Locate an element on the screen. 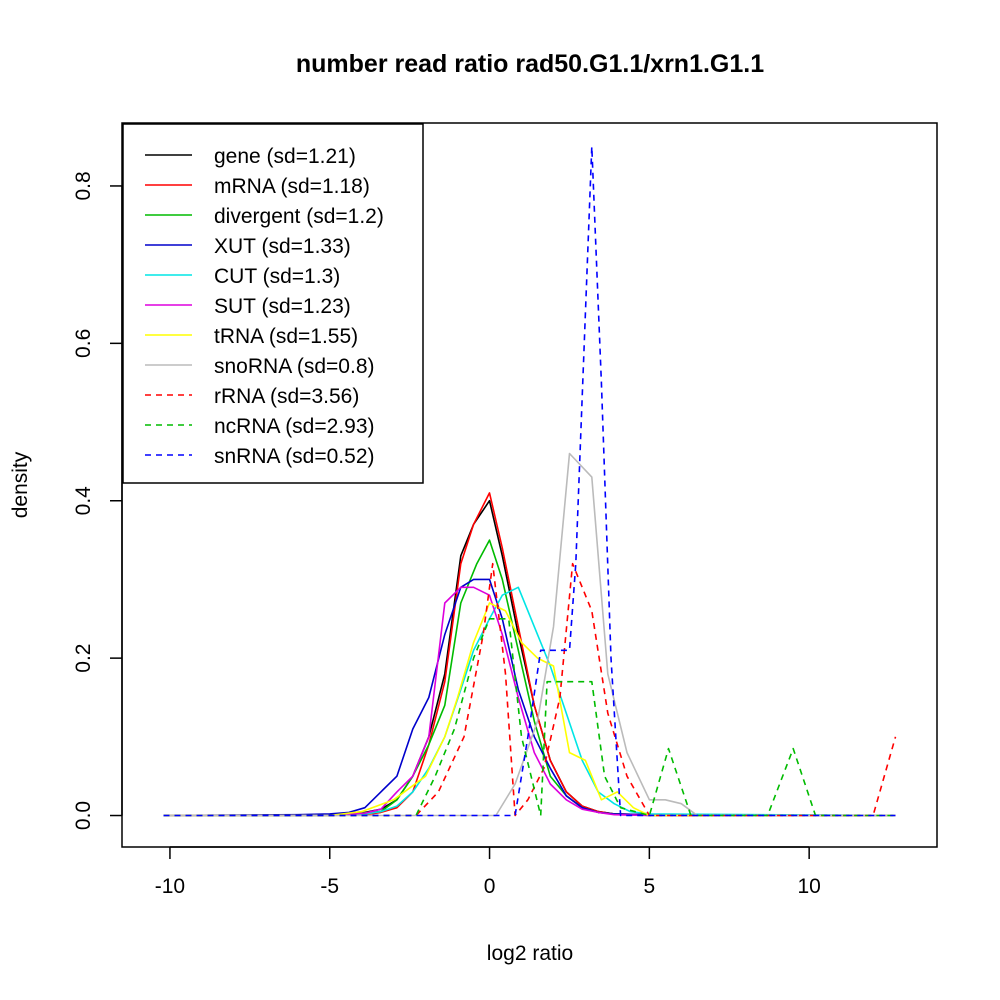  legend-label: snoRNA (sd=0.8) is located at coordinates (294, 366).